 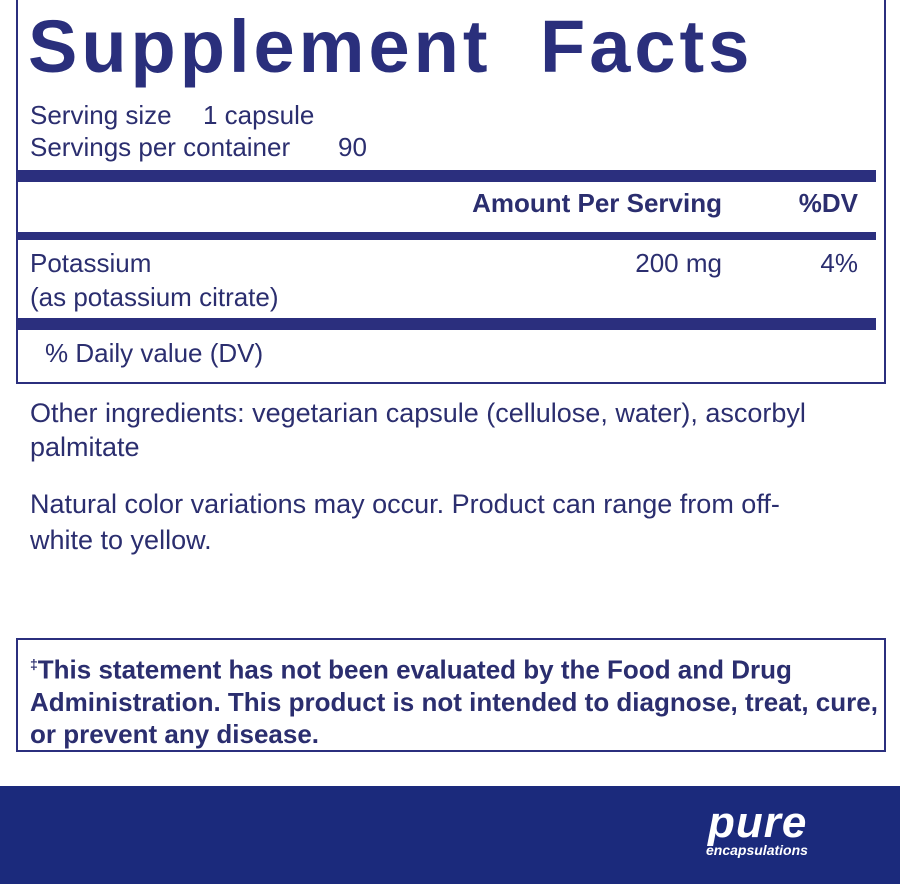 What do you see at coordinates (34, 664) in the screenshot?
I see `disclaimer-mark: ‡` at bounding box center [34, 664].